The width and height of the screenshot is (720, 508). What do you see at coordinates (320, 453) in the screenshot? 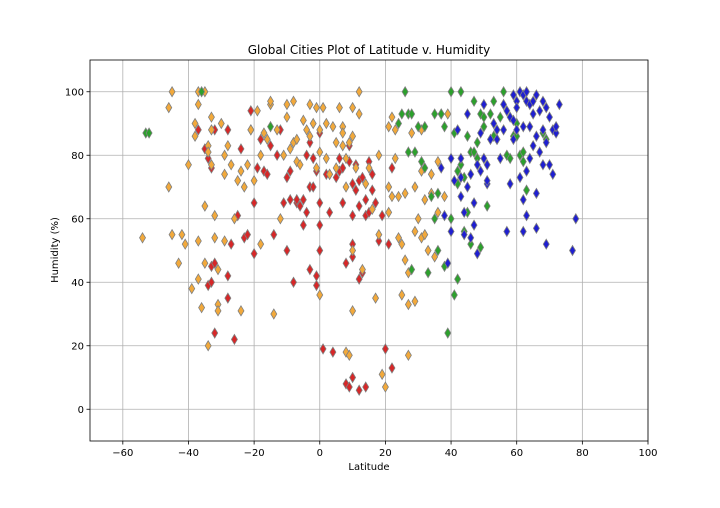
I see `x-tick-label: 0` at bounding box center [320, 453].